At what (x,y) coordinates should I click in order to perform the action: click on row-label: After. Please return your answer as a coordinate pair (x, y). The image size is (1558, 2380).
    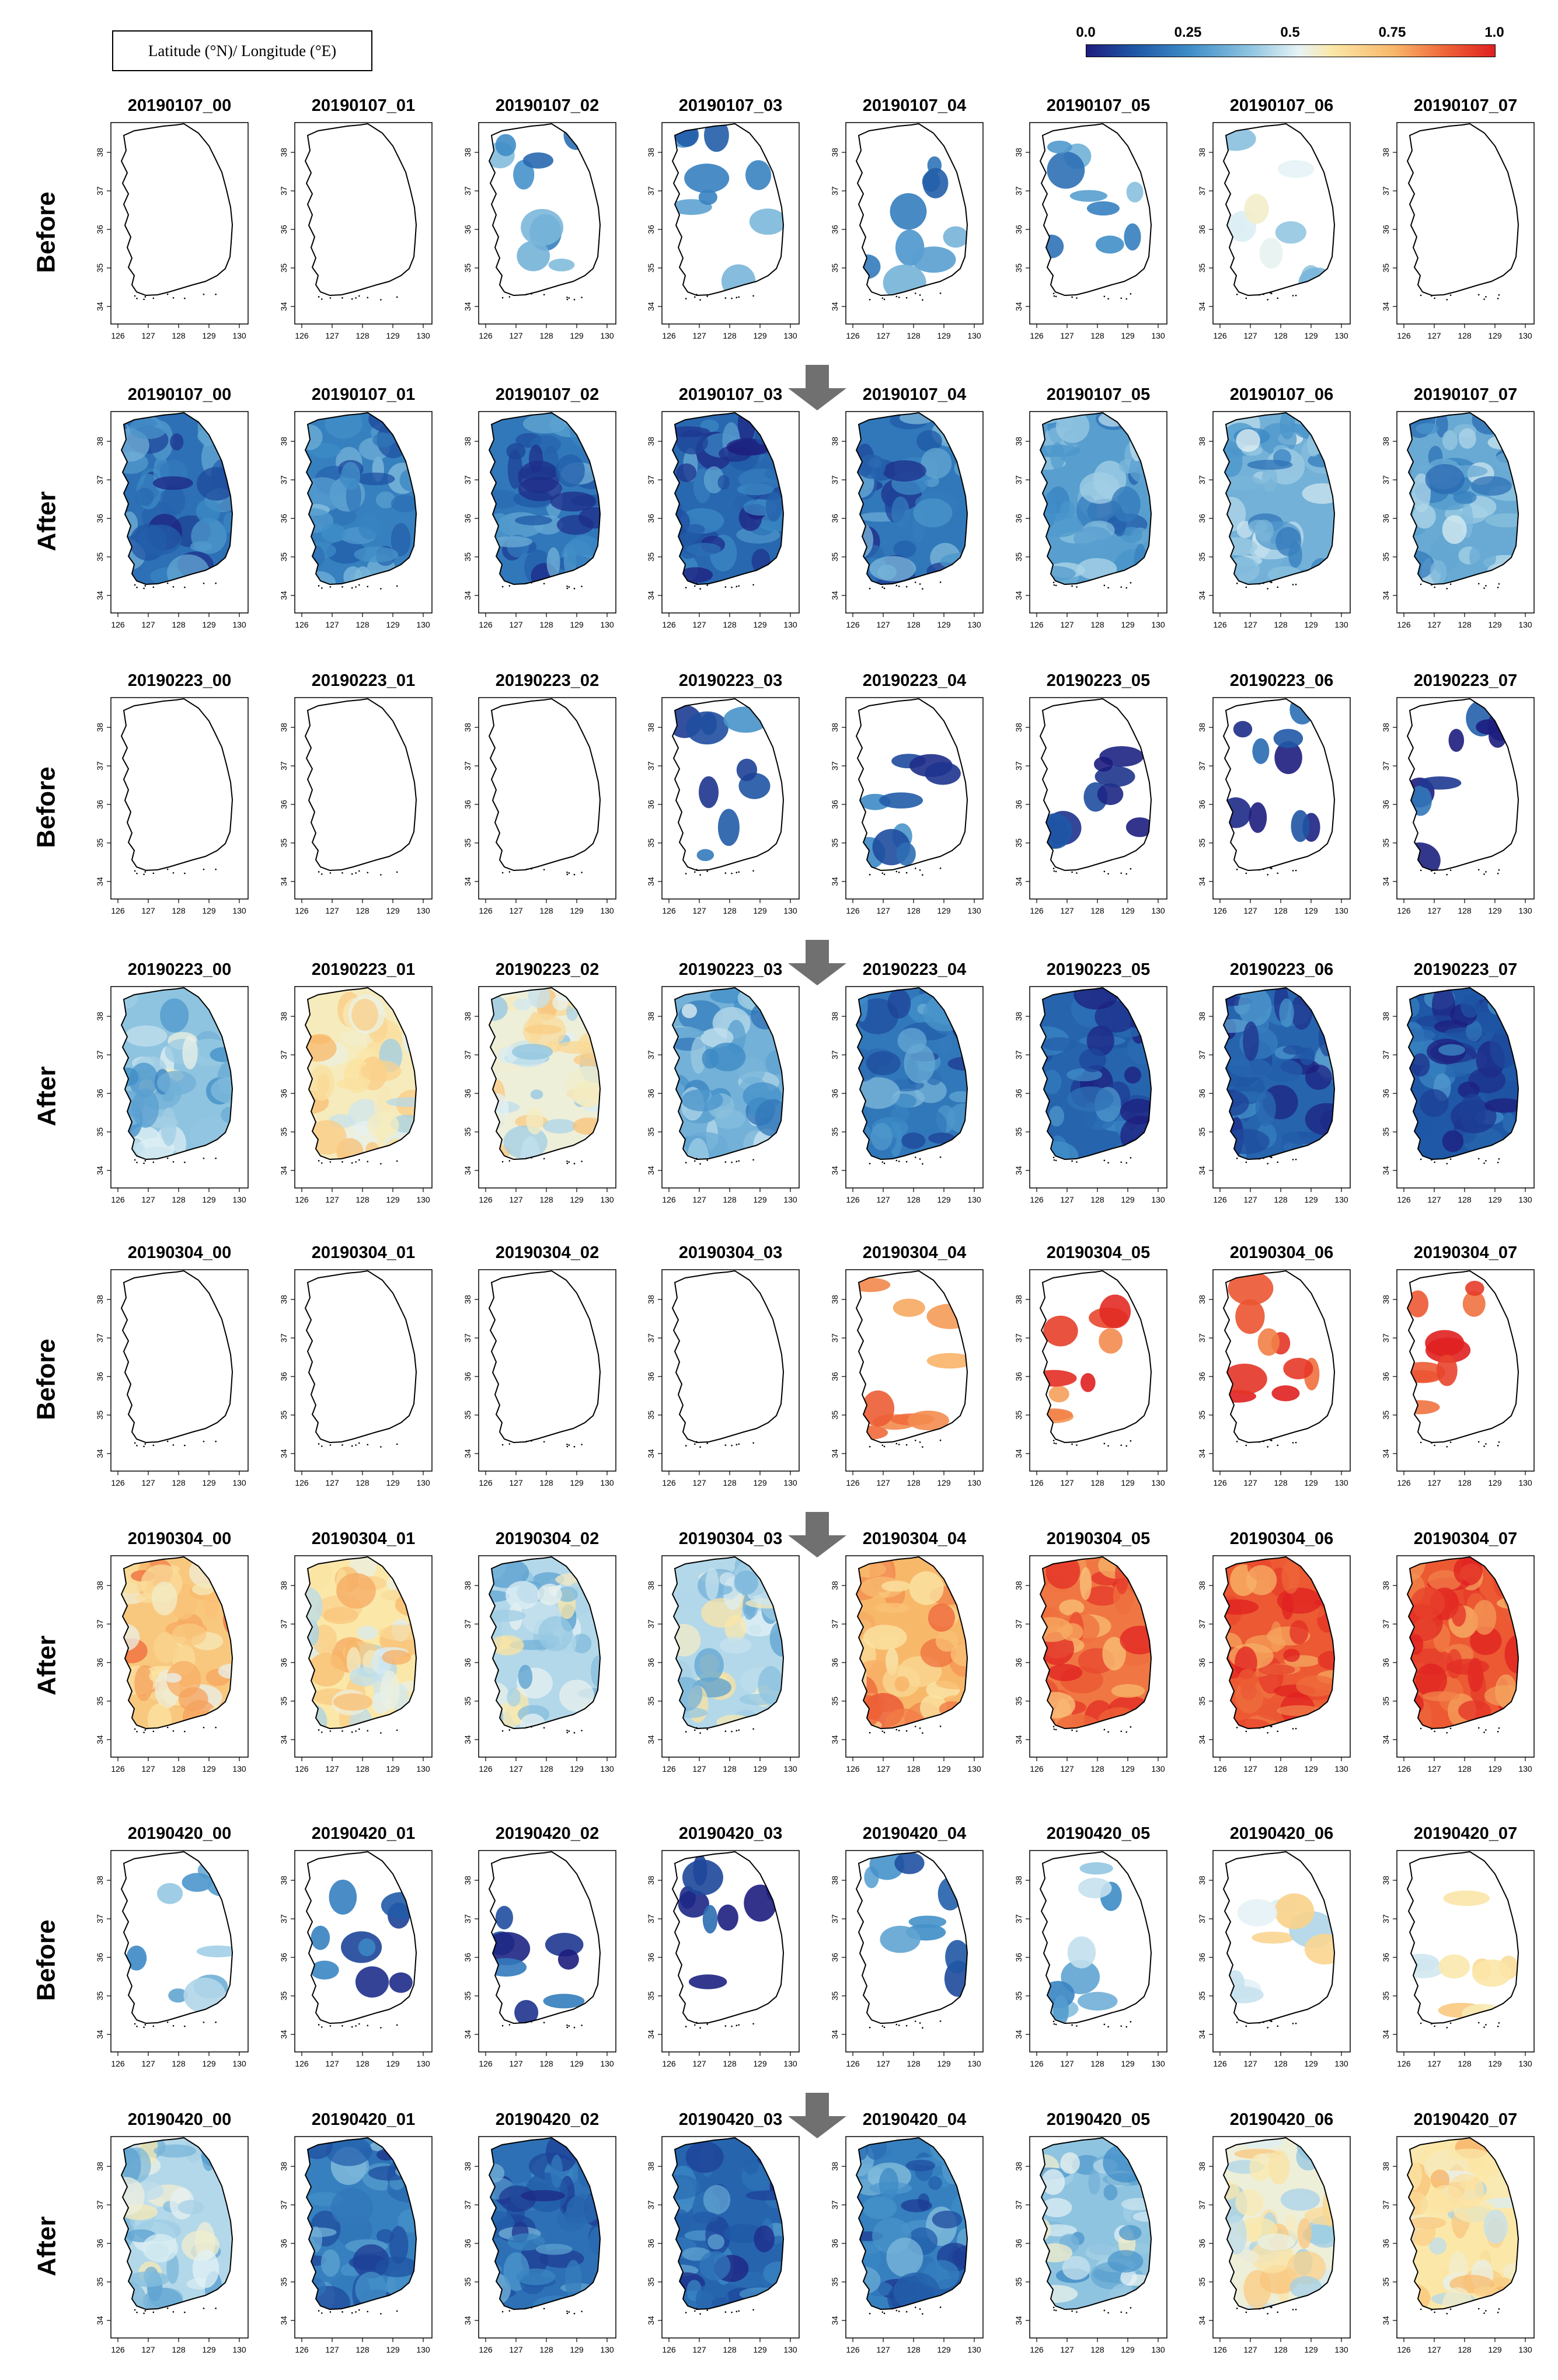
    Looking at the image, I should click on (46, 1665).